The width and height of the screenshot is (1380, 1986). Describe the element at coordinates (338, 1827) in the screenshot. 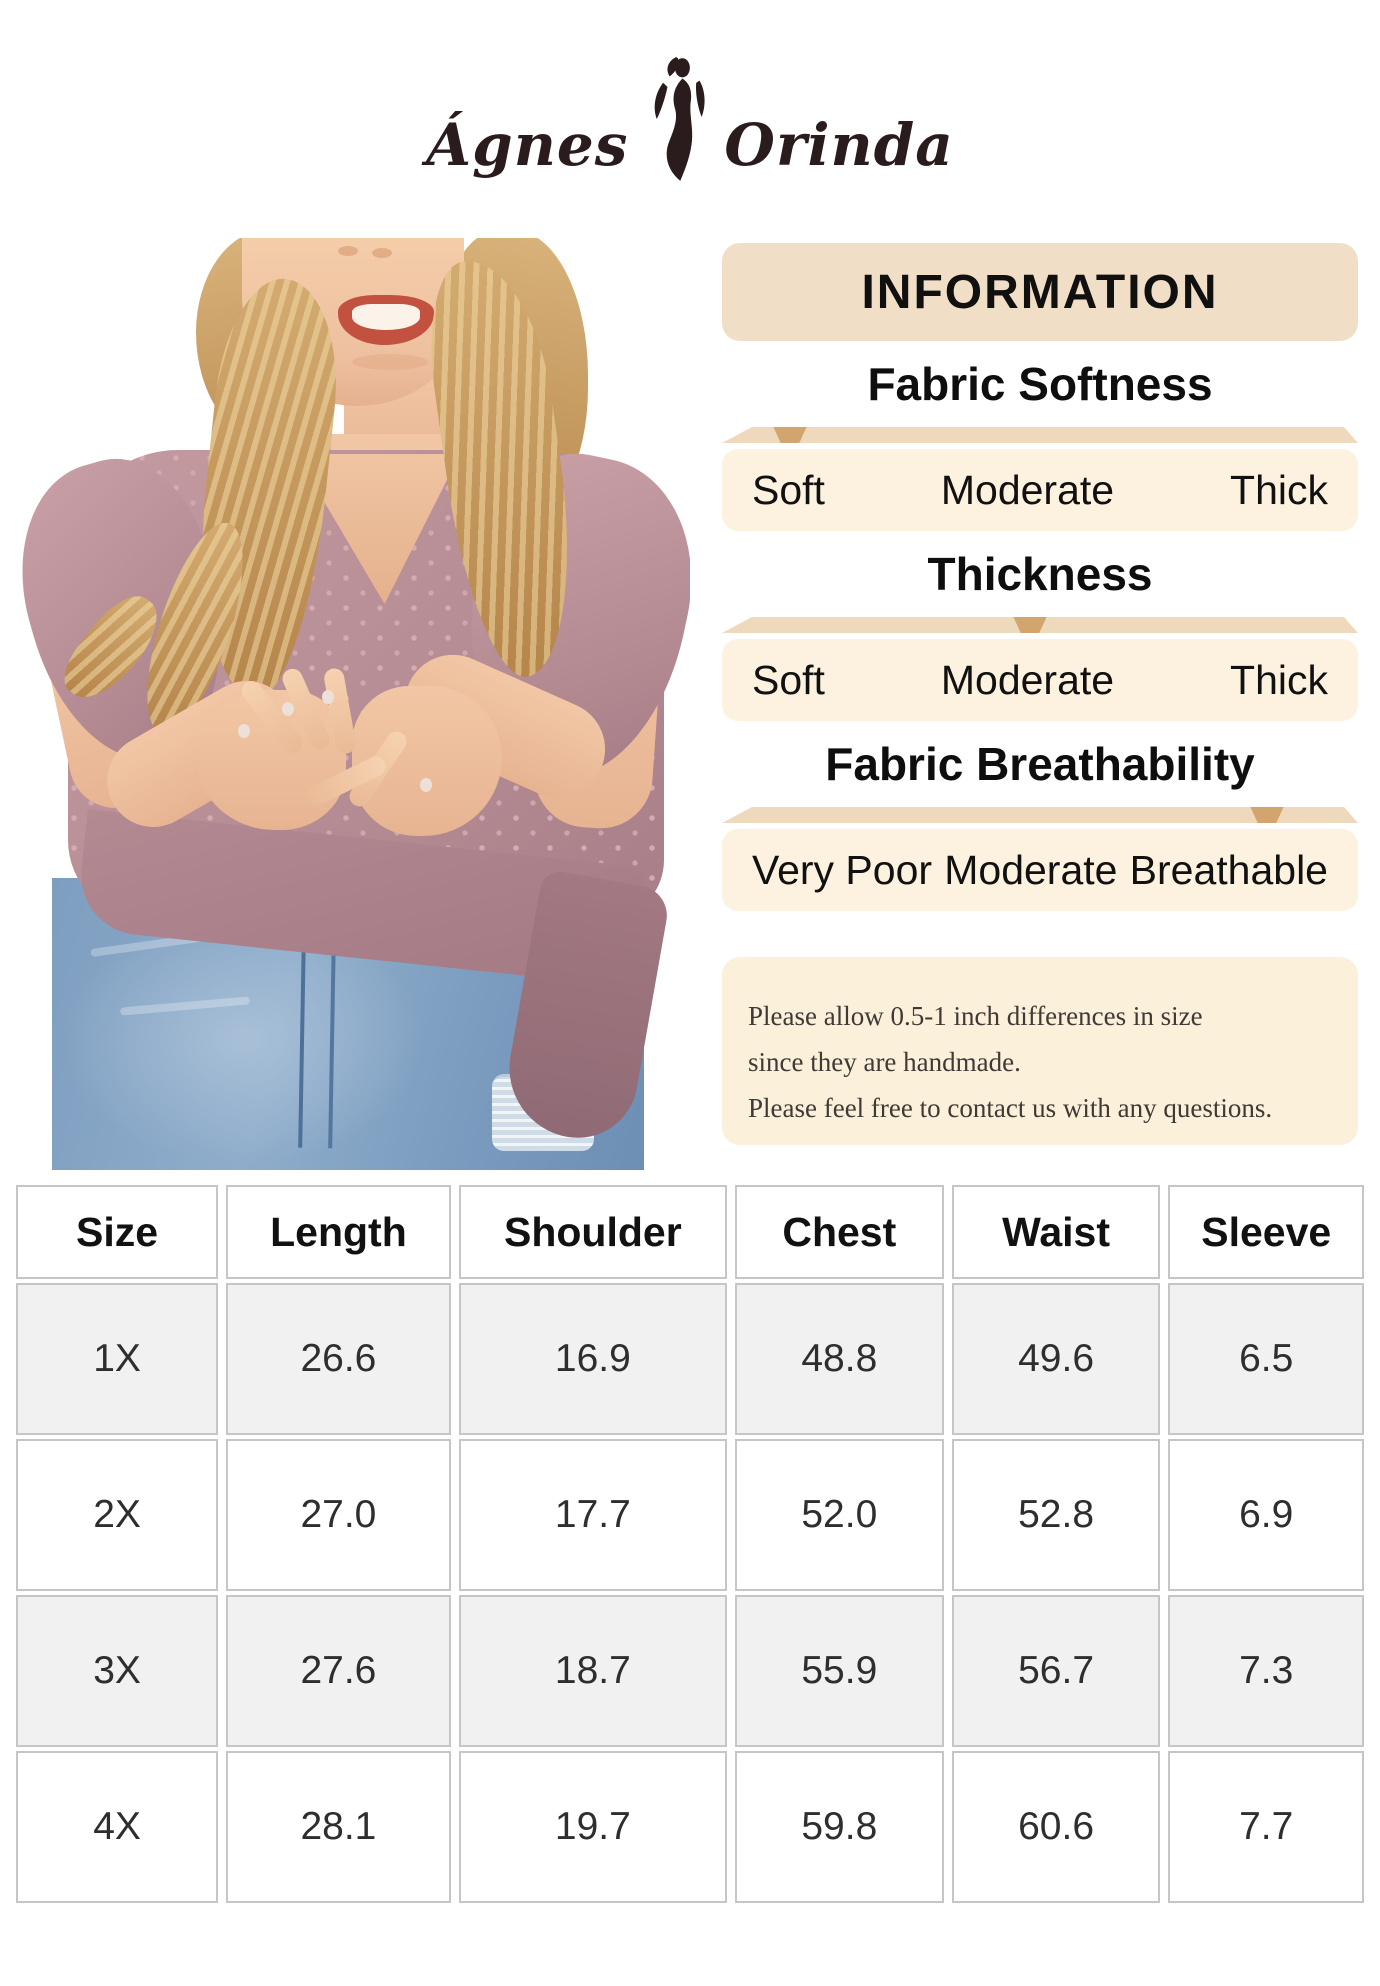

I see `value-cell: 28.1` at that location.